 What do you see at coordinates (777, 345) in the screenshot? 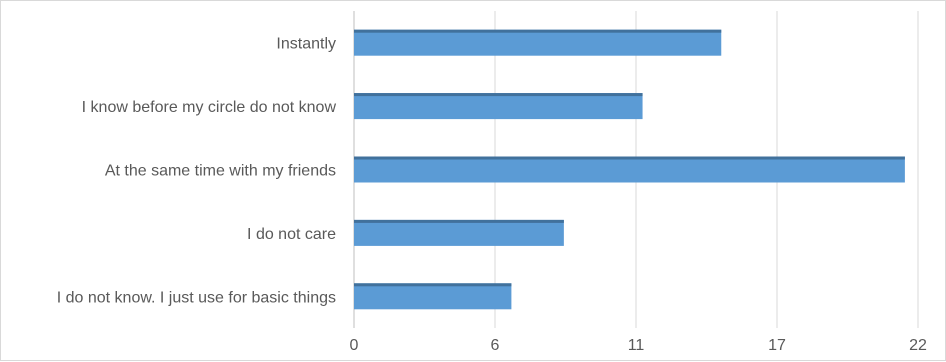
I see `x-tick-label: 17` at bounding box center [777, 345].